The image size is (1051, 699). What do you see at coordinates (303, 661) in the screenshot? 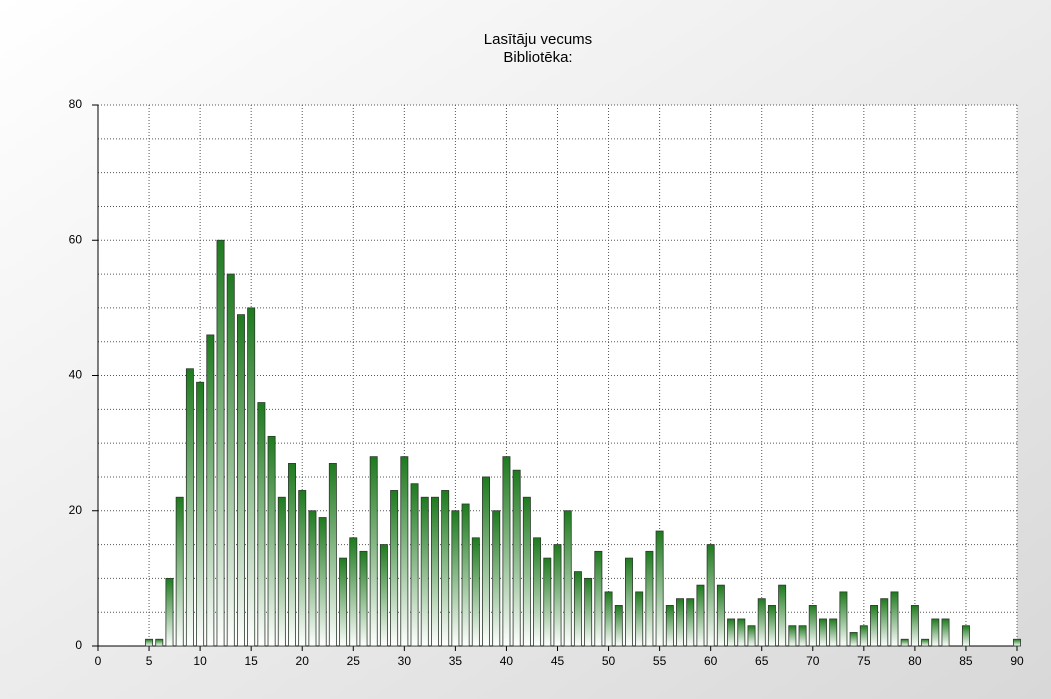
I see `x-tick-label: 20` at bounding box center [303, 661].